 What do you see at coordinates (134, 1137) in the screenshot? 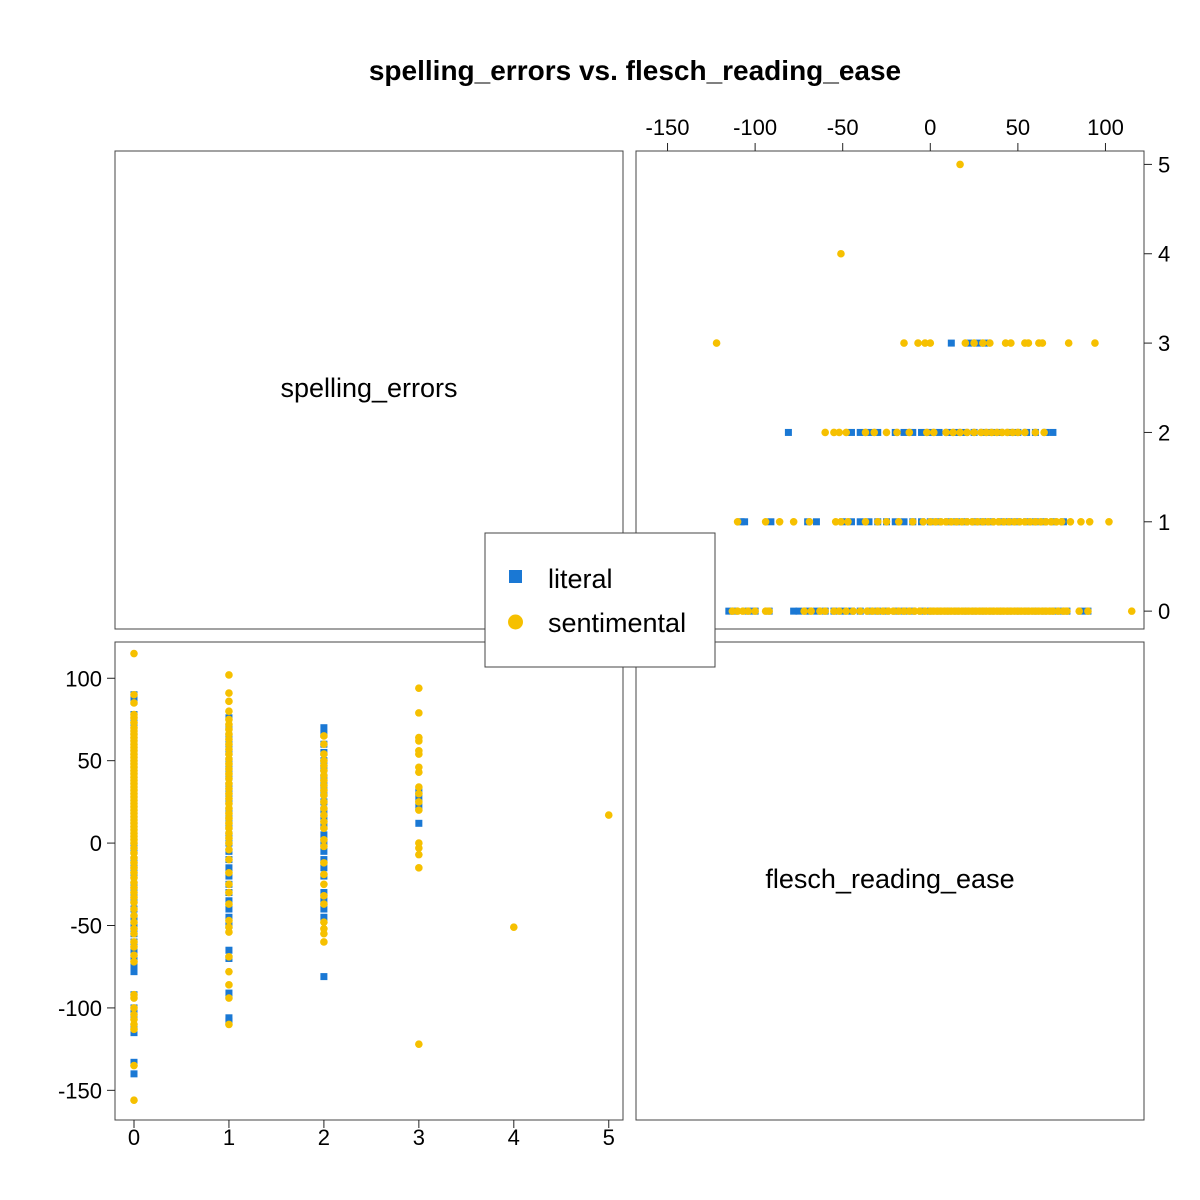
I see `tick-label-bottom: 0` at bounding box center [134, 1137].